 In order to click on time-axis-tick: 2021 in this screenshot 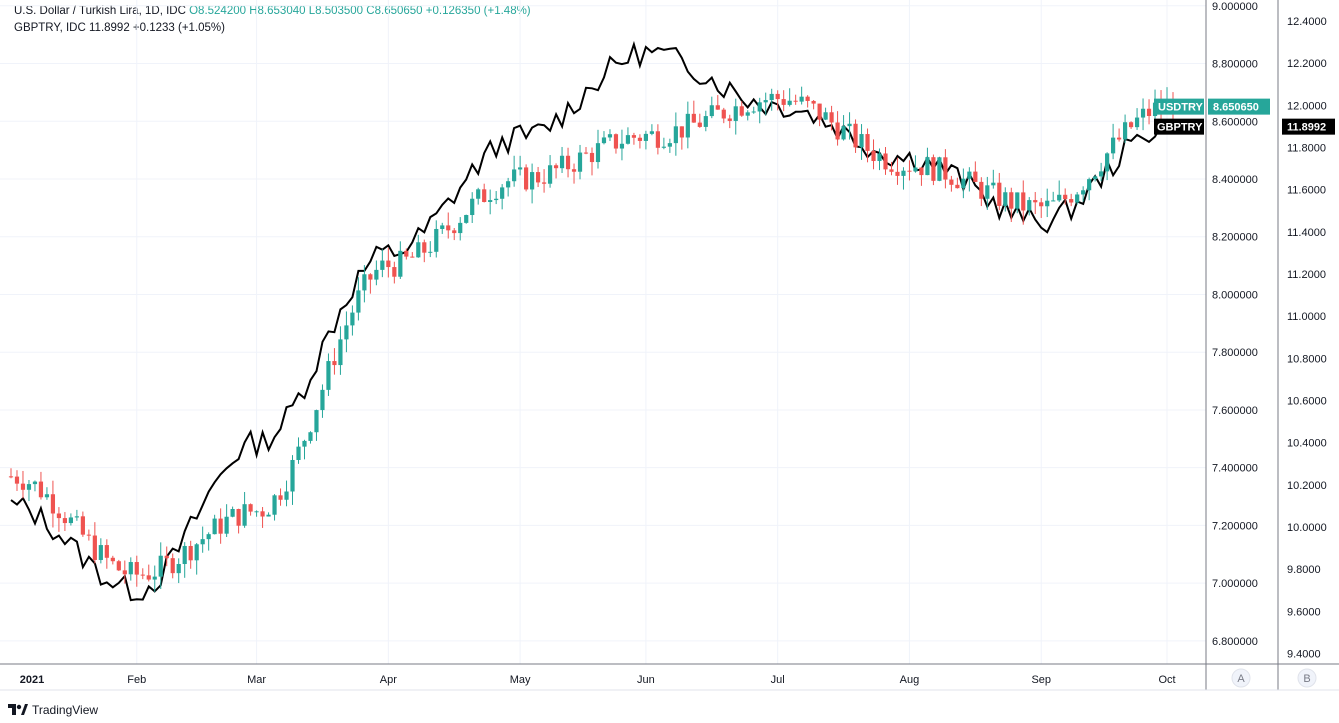, I will do `click(32, 680)`.